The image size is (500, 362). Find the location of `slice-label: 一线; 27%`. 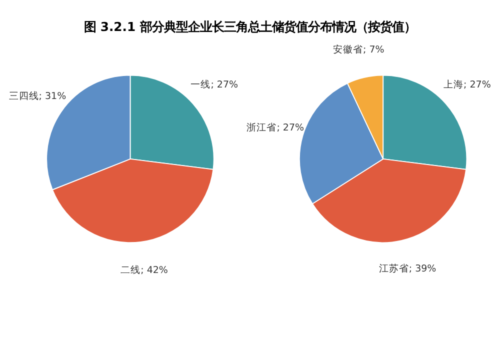

slice-label: 一线; 27% is located at coordinates (214, 84).